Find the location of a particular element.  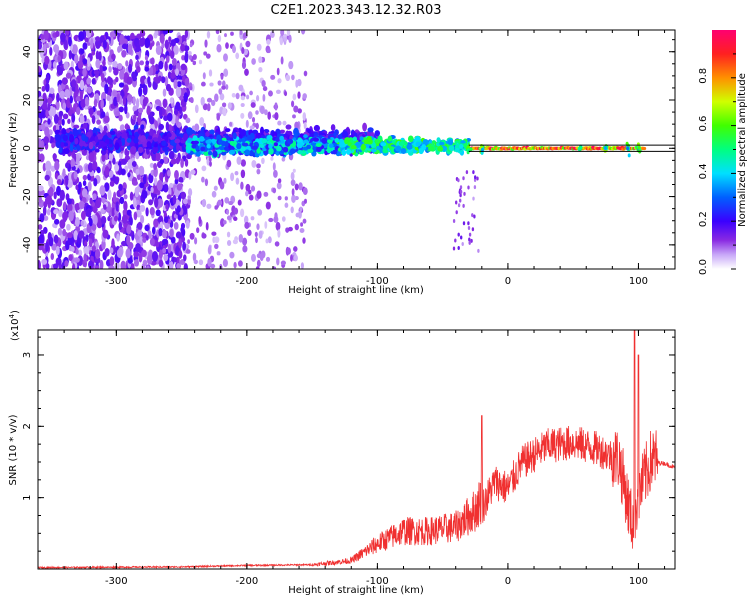

snr-x-tick-label: -200 is located at coordinates (247, 581).